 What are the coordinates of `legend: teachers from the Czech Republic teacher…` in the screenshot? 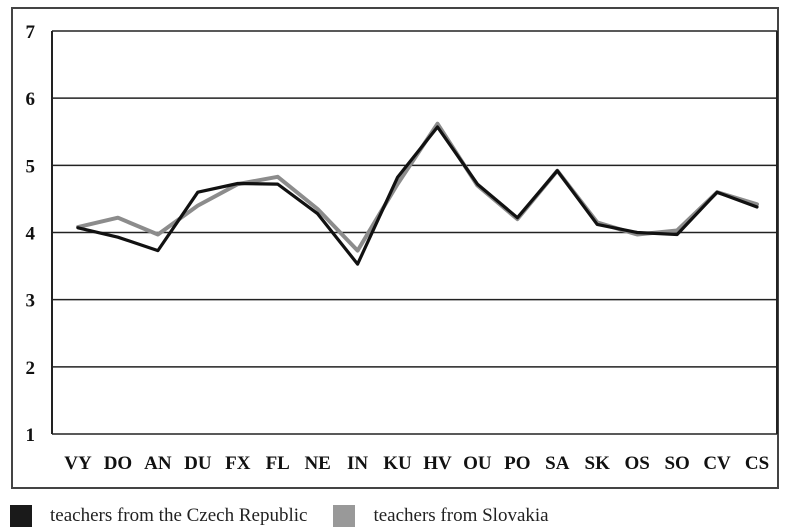 It's located at (292, 516).